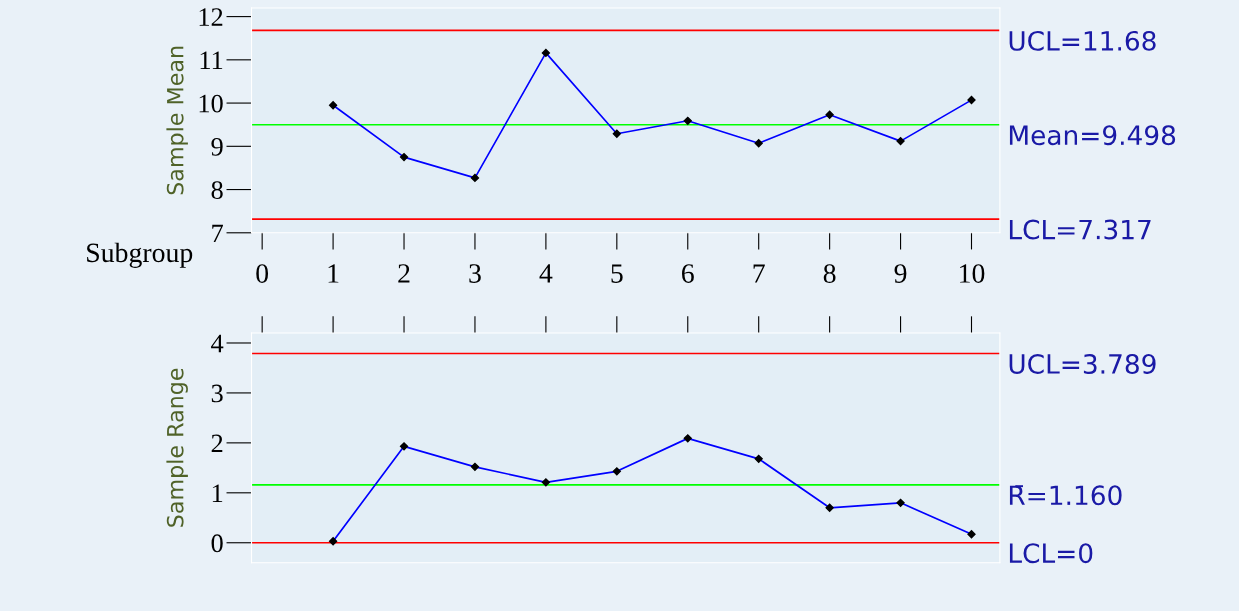 This screenshot has height=611, width=1239. Describe the element at coordinates (900, 273) in the screenshot. I see `x-tick-label: 9` at that location.